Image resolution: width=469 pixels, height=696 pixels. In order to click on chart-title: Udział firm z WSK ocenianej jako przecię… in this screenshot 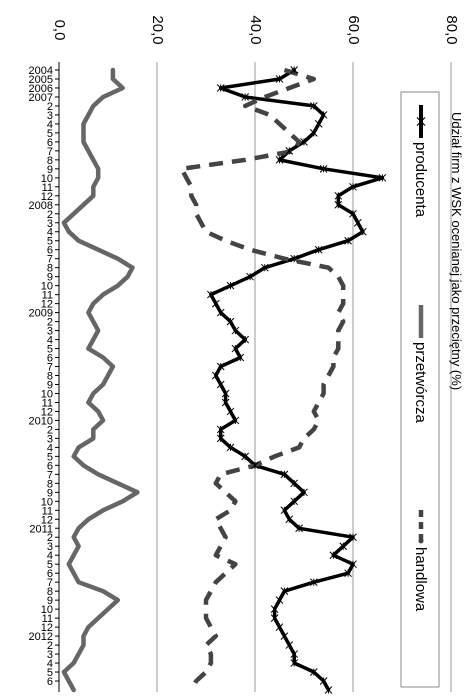, I will do `click(456, 251)`.